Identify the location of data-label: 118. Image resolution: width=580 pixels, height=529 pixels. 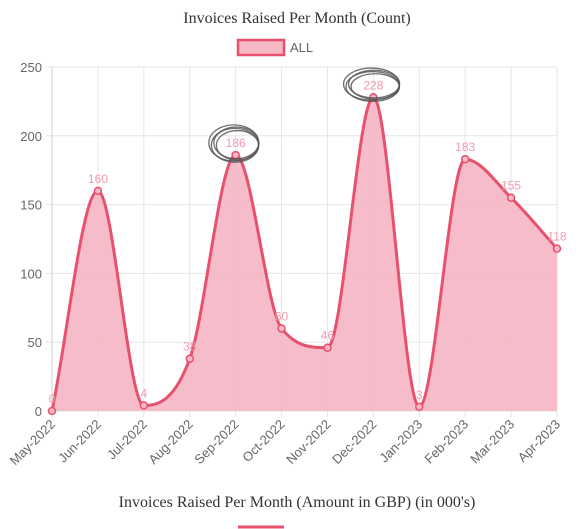
(556, 237).